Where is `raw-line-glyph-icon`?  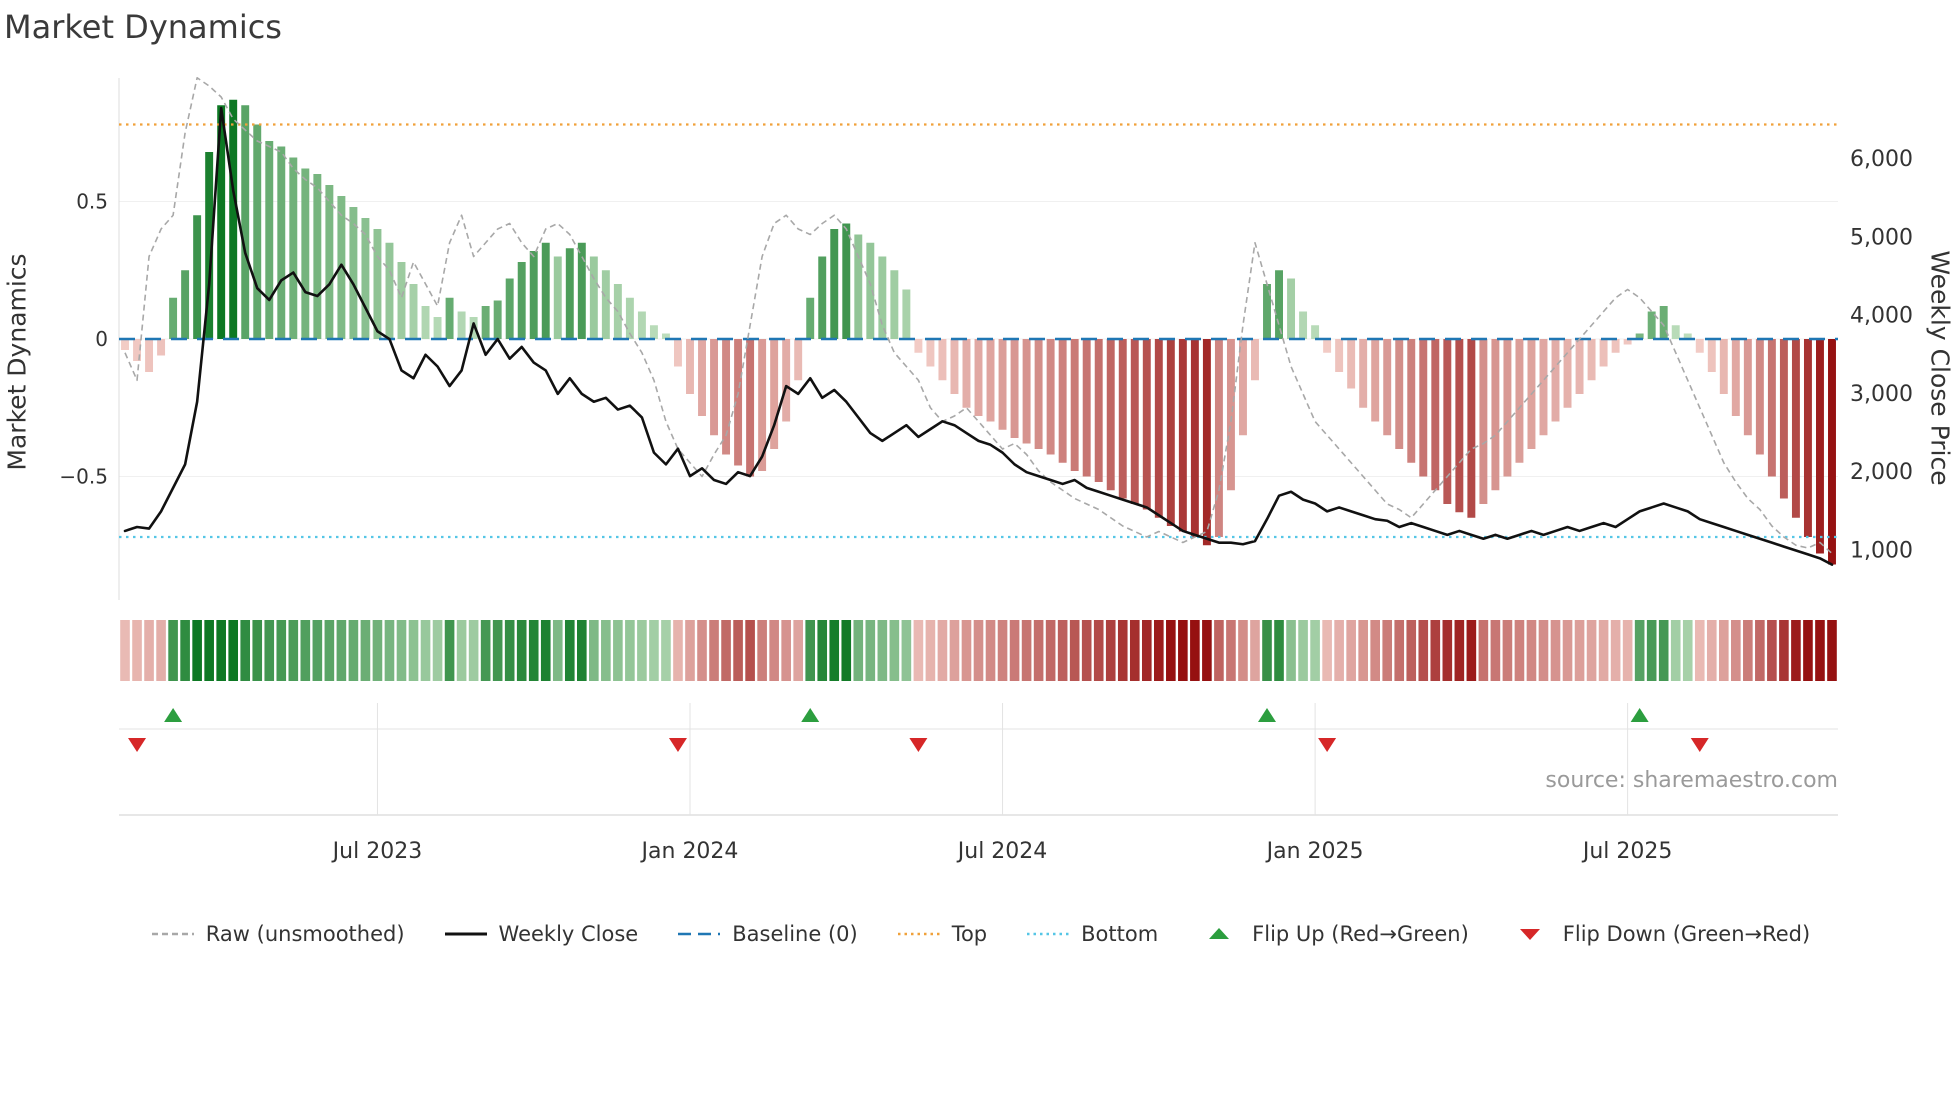 raw-line-glyph-icon is located at coordinates (173, 934).